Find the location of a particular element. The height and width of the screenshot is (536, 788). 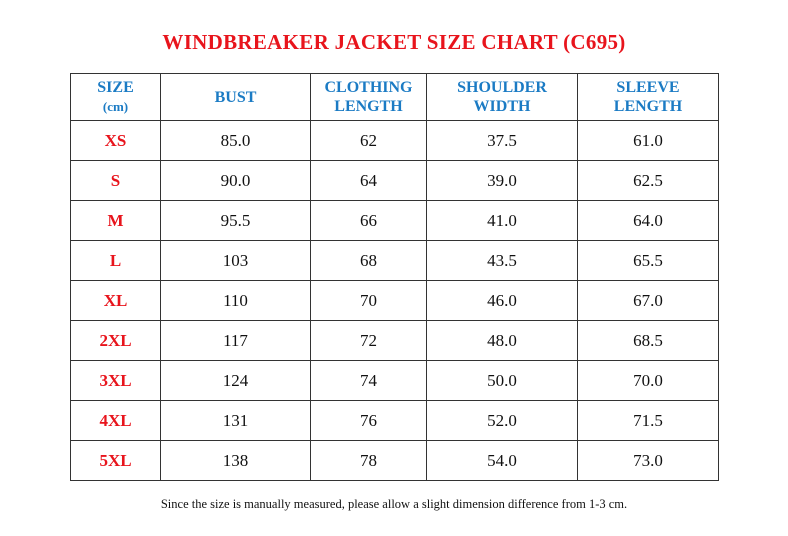

value-cell: 66 is located at coordinates (368, 220).